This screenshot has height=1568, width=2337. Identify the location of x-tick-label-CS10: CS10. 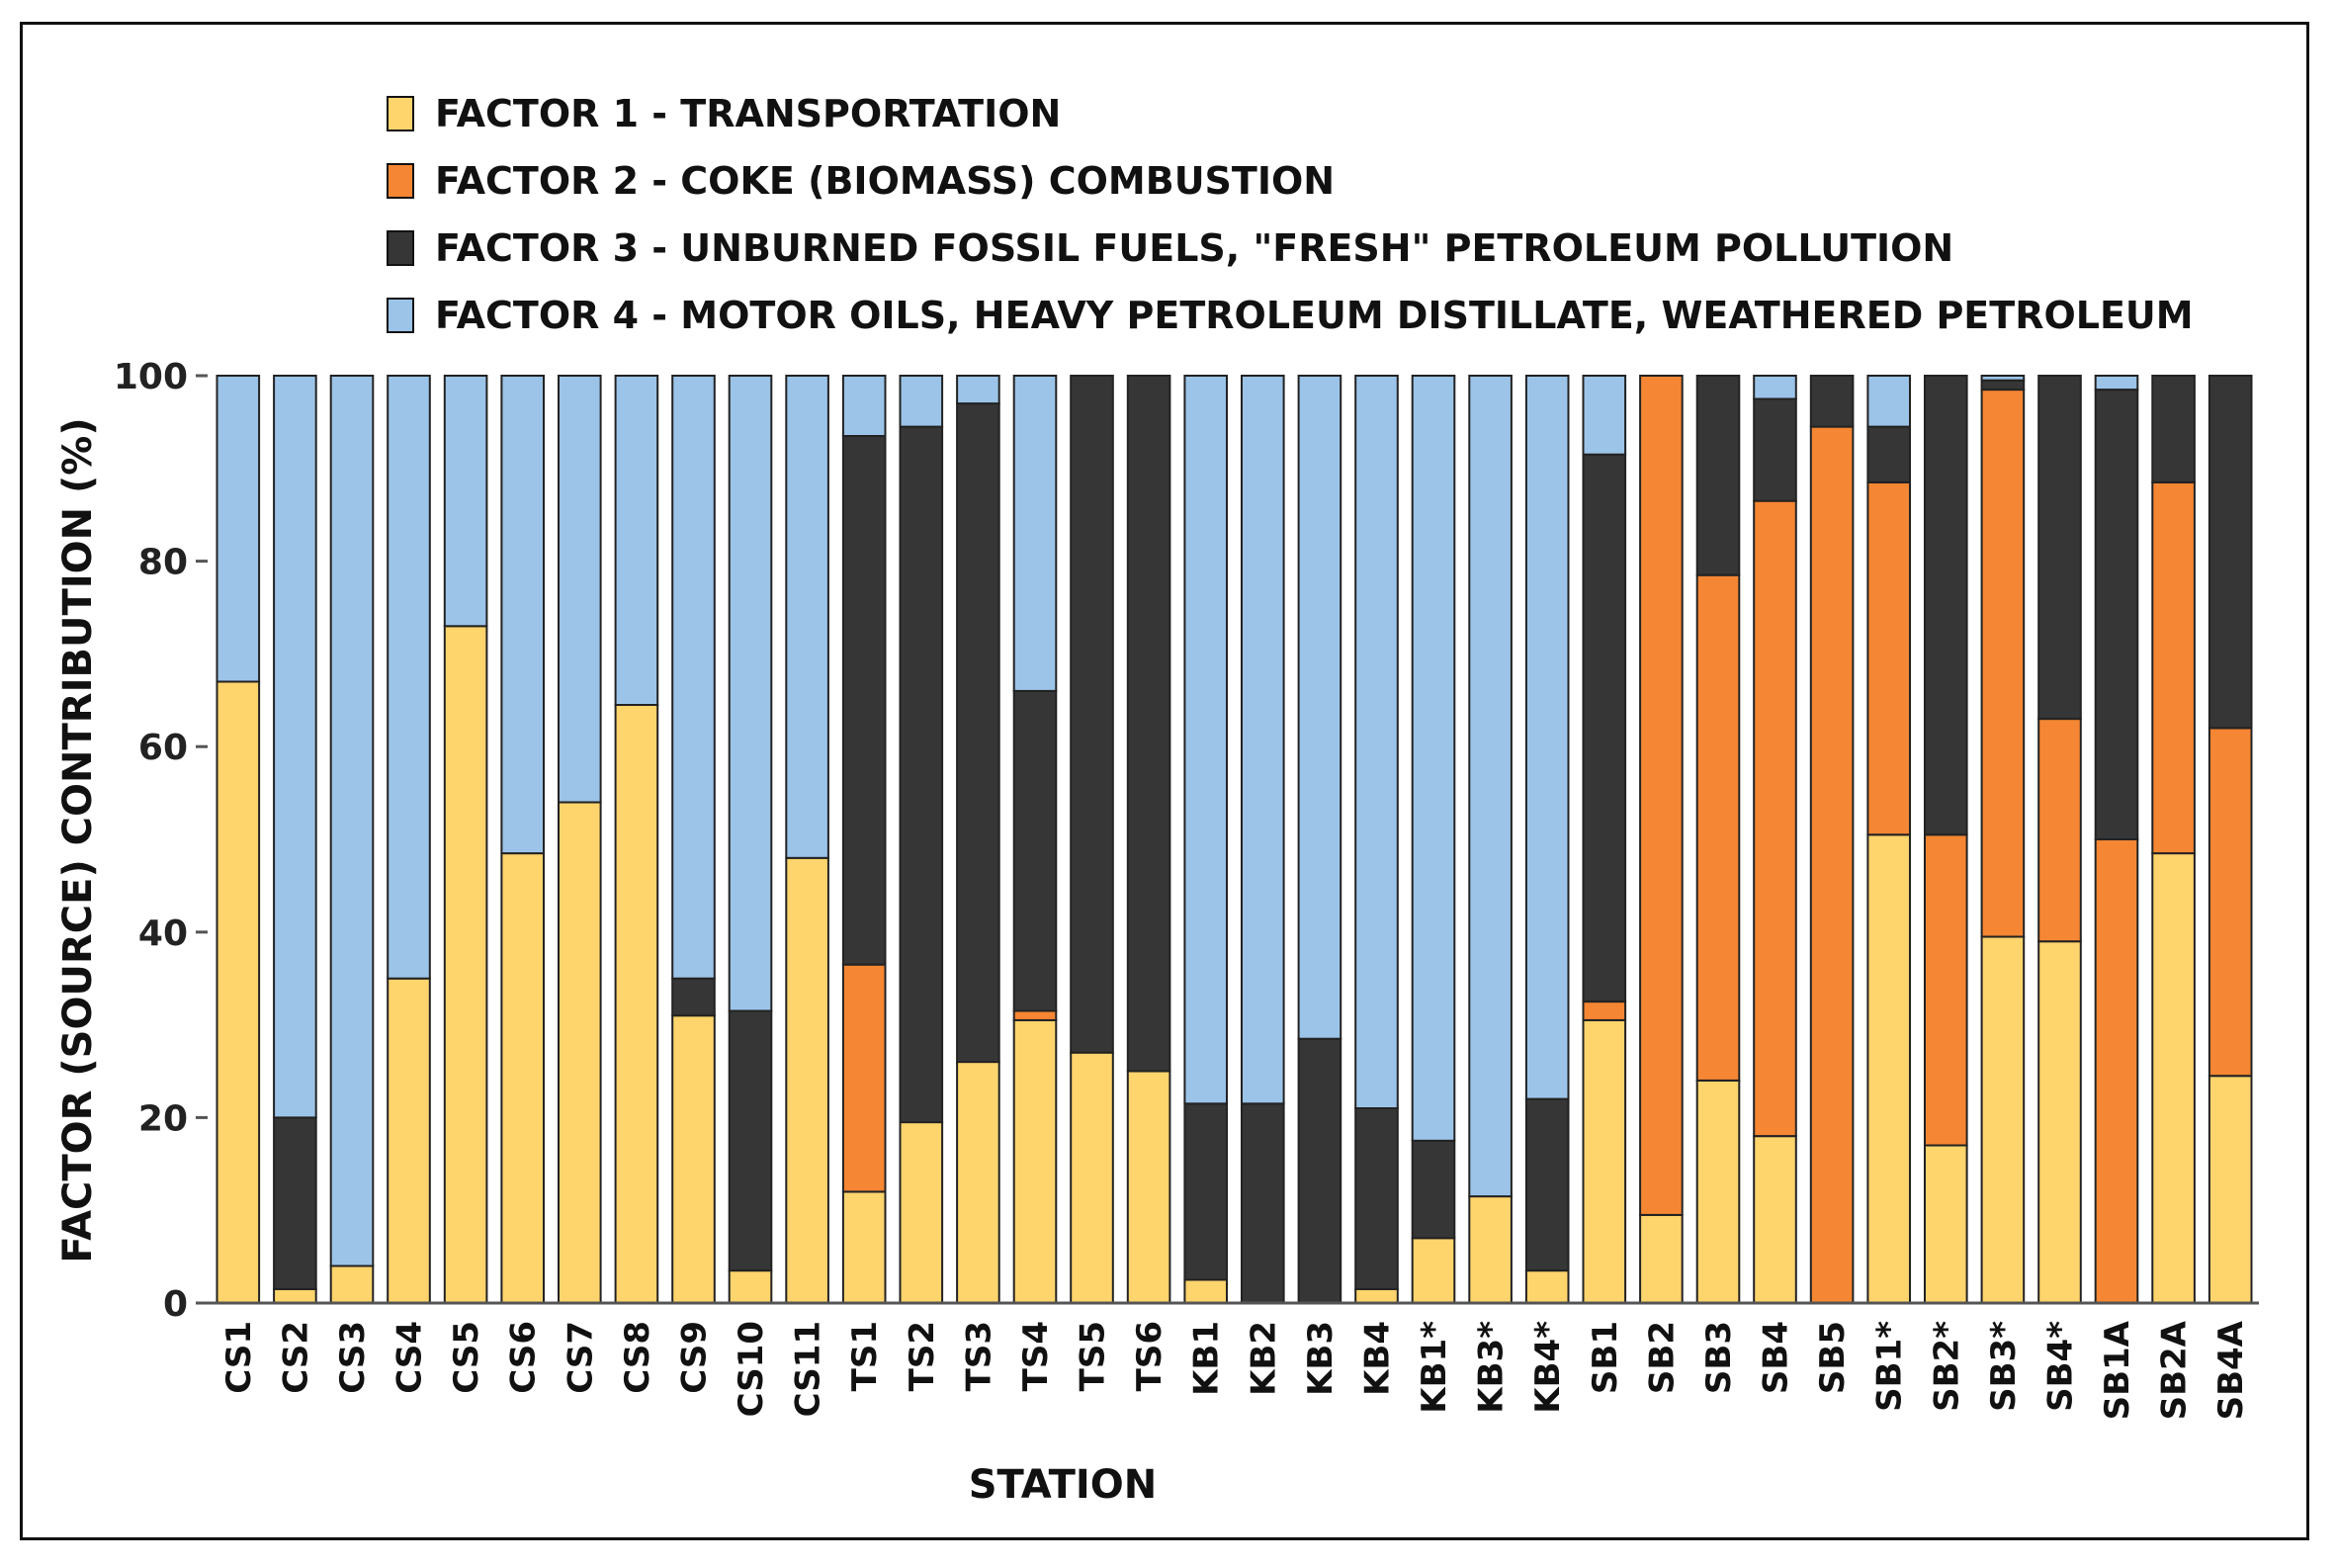
(751, 1369).